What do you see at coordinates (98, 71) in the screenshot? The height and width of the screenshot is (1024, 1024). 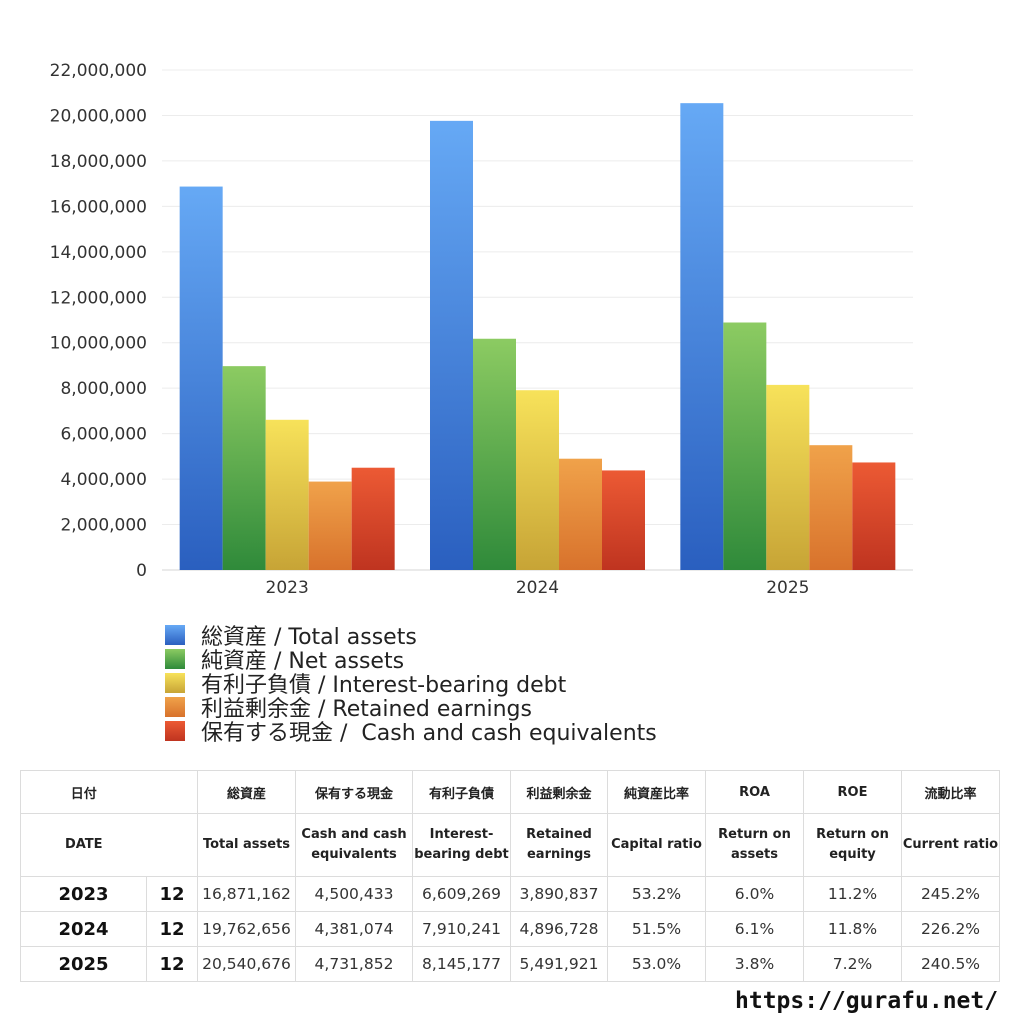 I see `y-tick-label: 22,000,000` at bounding box center [98, 71].